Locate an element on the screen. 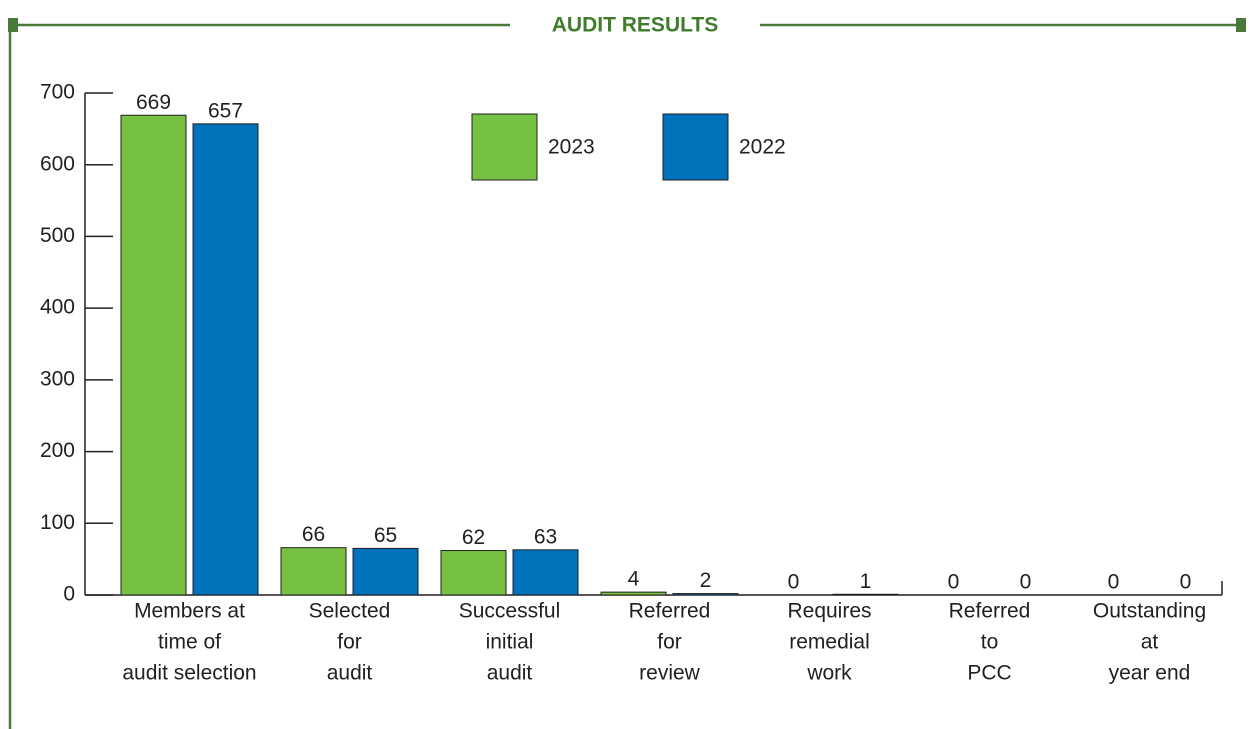  value-label: 2 is located at coordinates (706, 580).